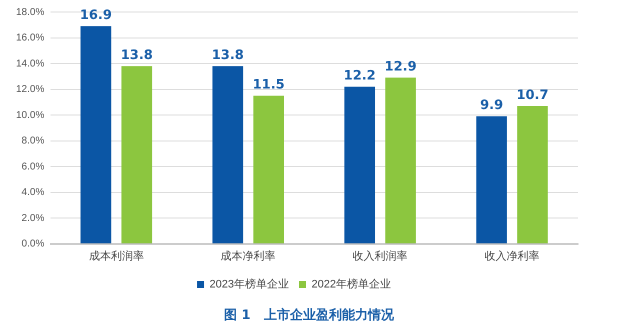 This screenshot has height=334, width=618. Describe the element at coordinates (532, 95) in the screenshot. I see `data-label: 10.7` at that location.